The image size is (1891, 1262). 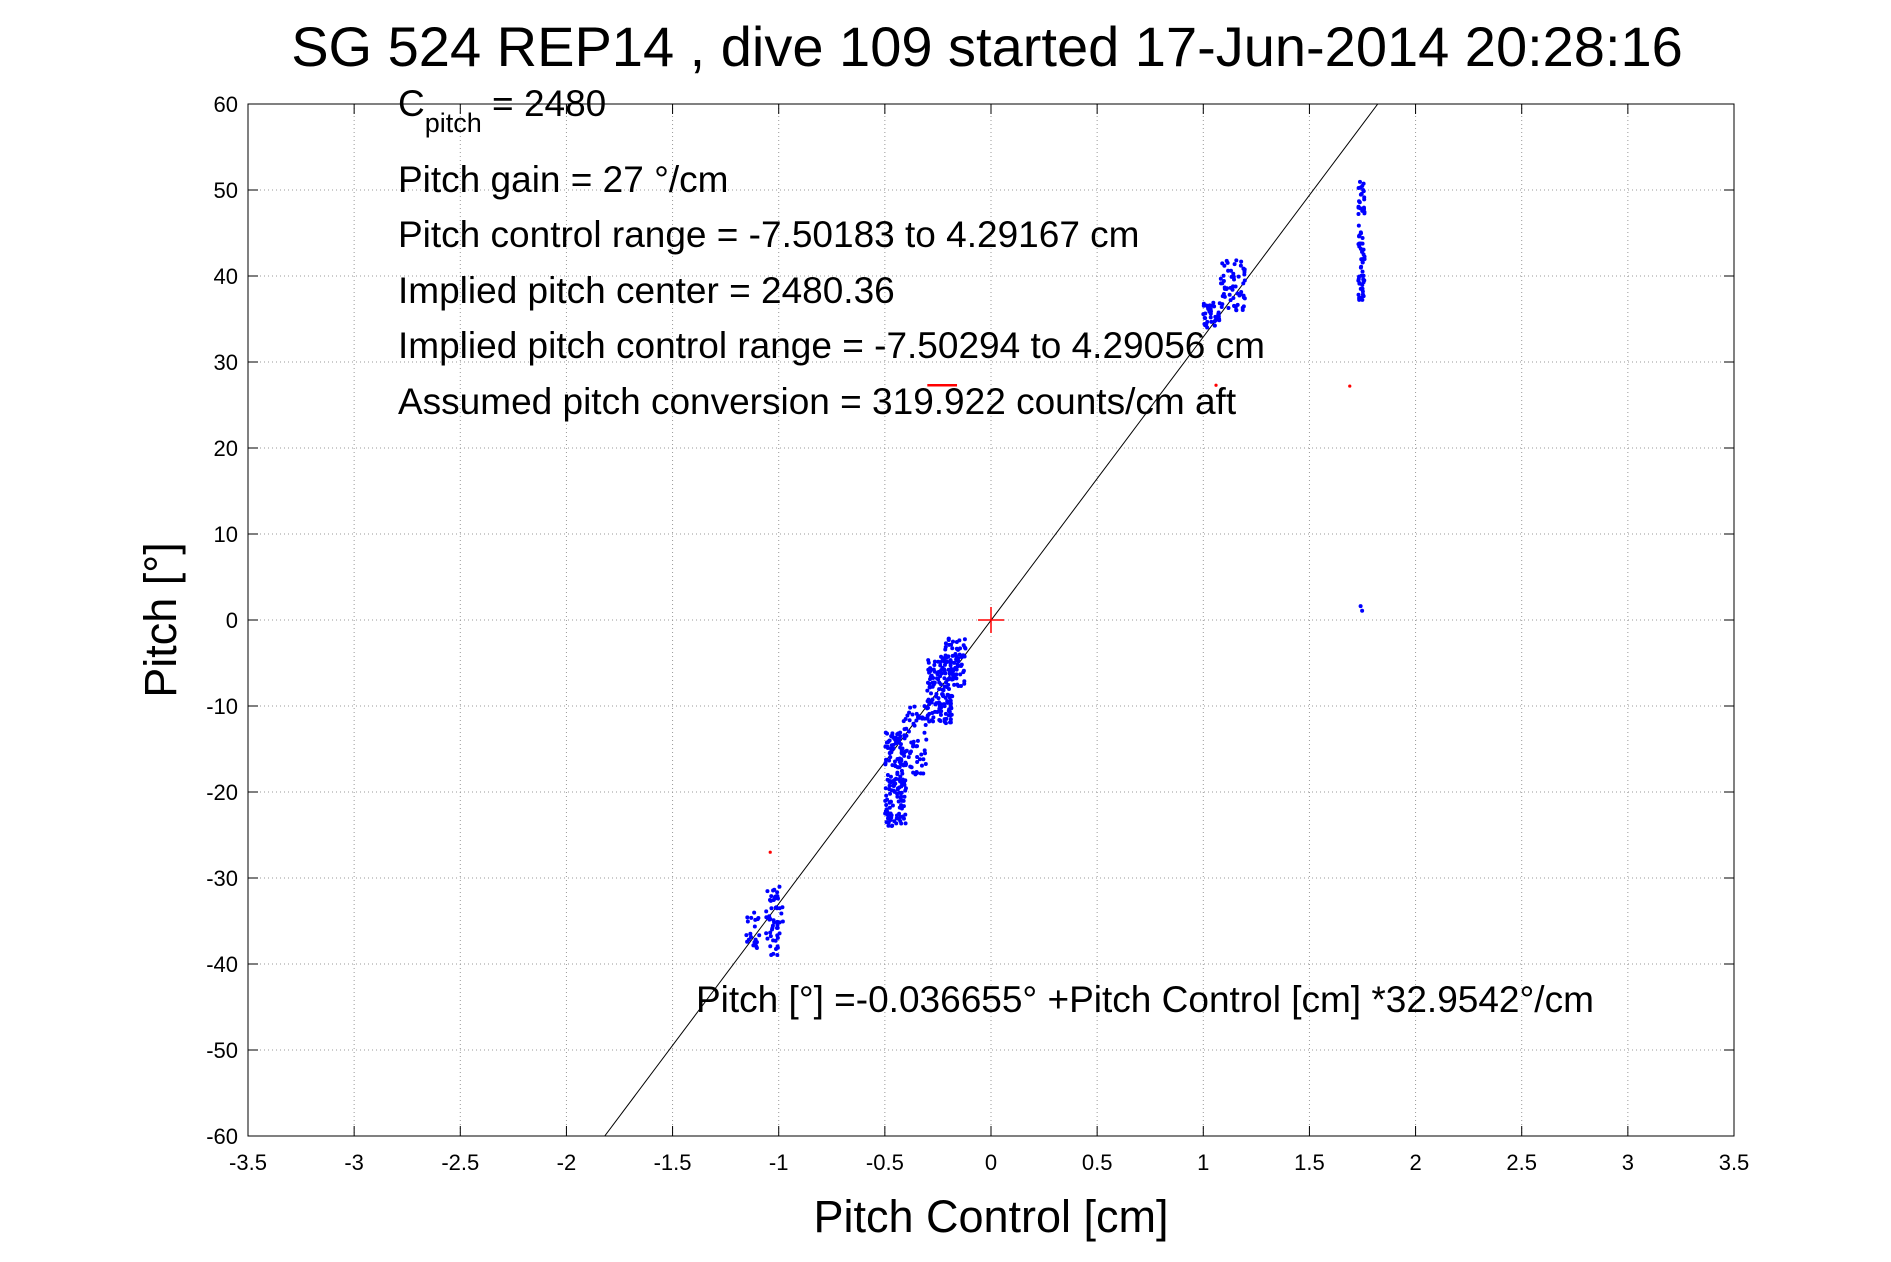 I want to click on y-axis-label: Pitch [°], so click(x=160, y=620).